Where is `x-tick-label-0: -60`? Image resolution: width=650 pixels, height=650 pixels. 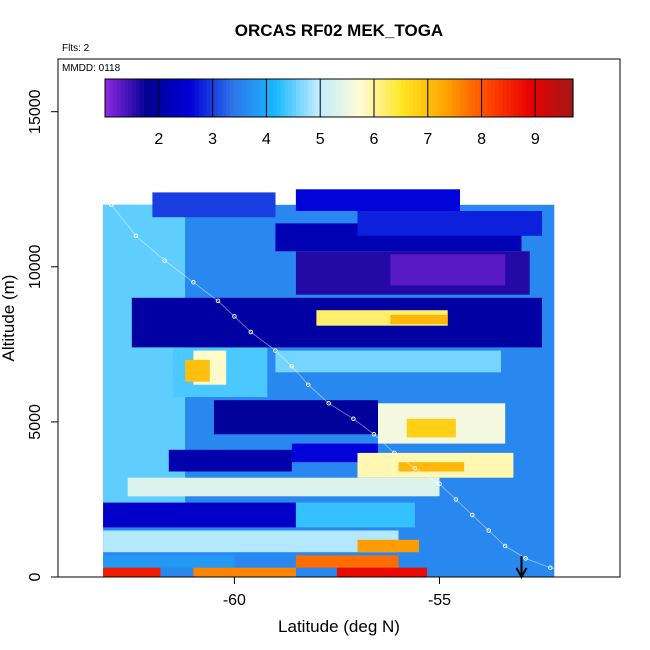 x-tick-label-0: -60 is located at coordinates (234, 600).